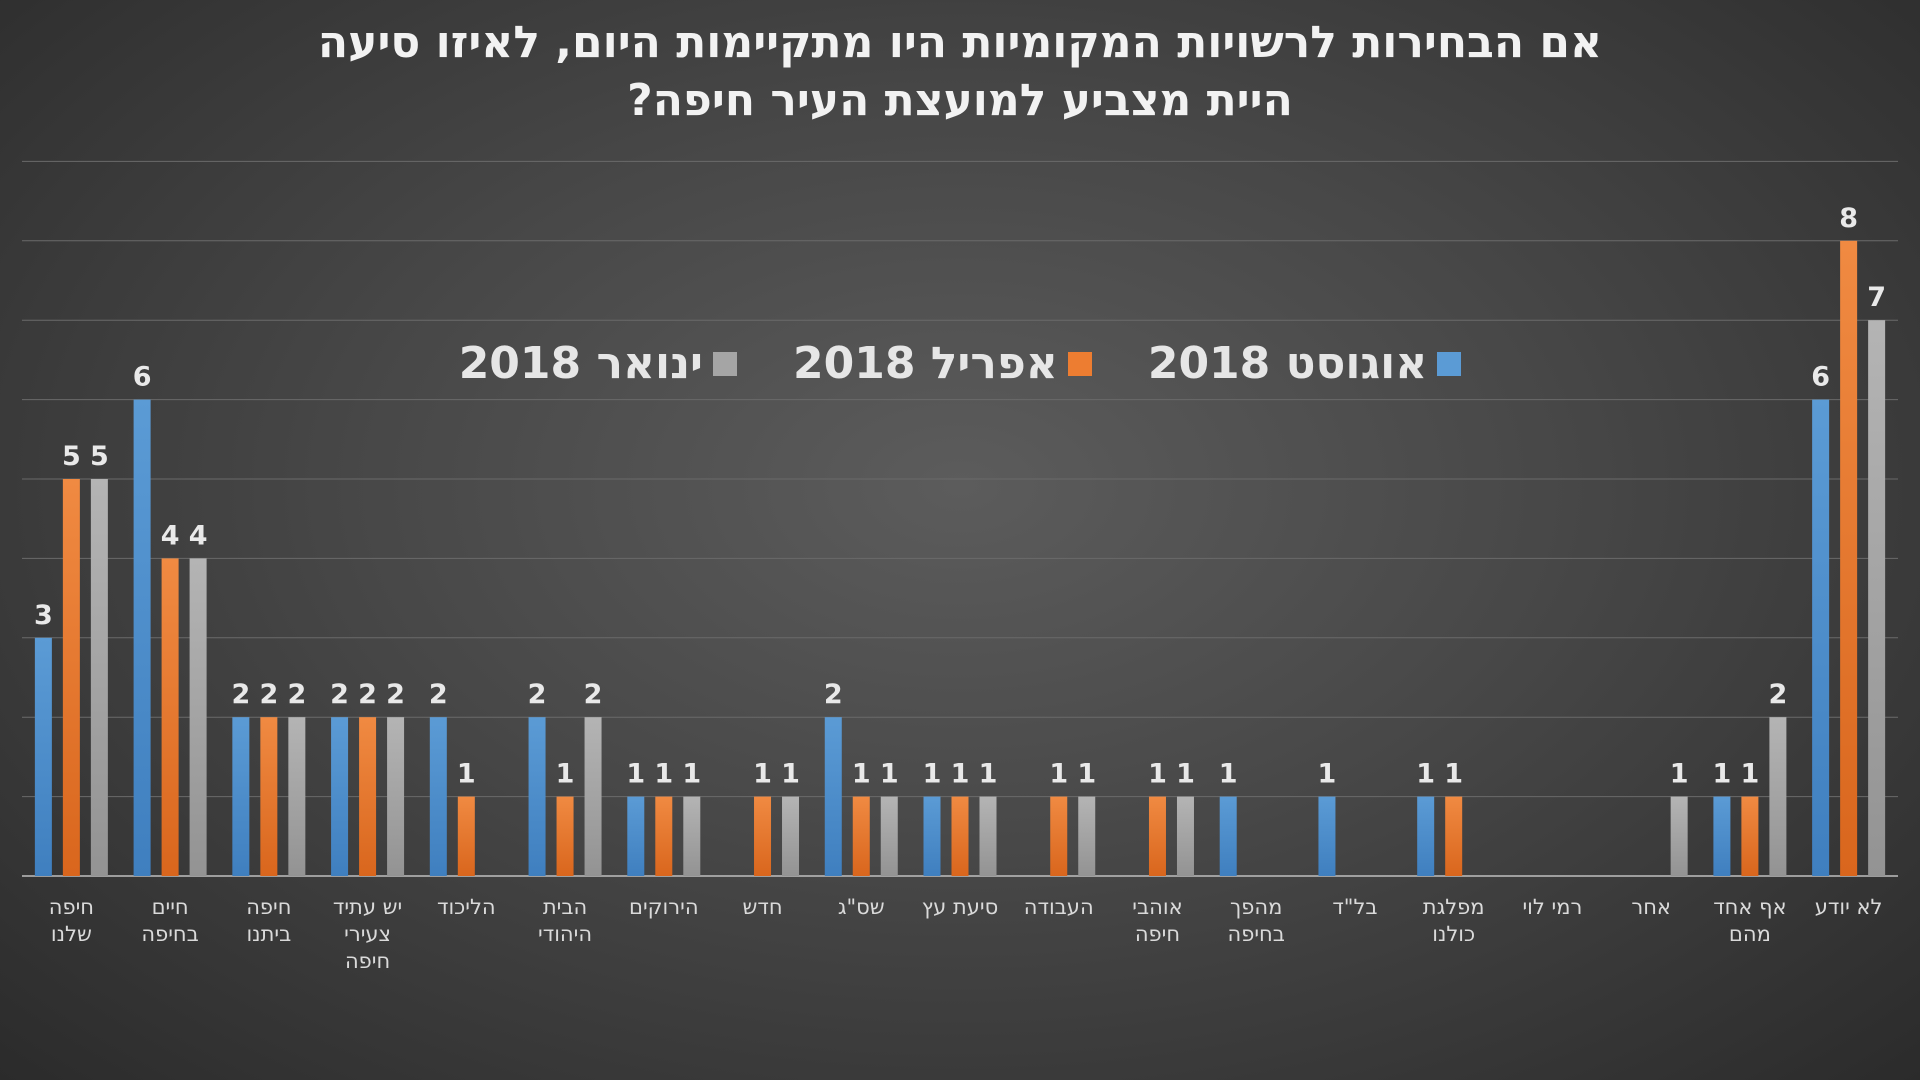  What do you see at coordinates (664, 907) in the screenshot?
I see `category-label: הירוקים` at bounding box center [664, 907].